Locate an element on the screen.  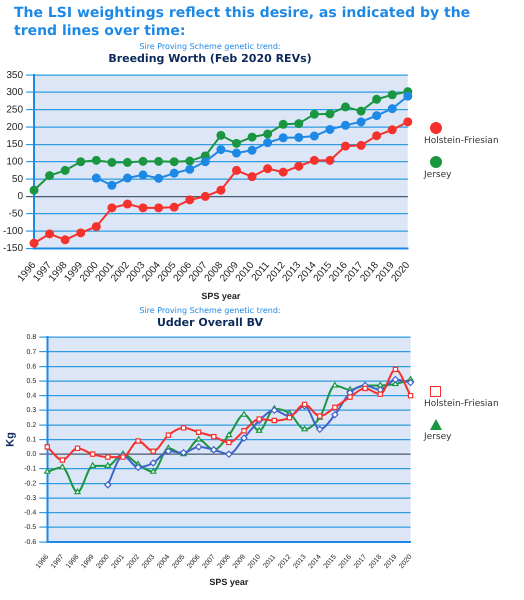
y-tick-label: 50 is located at coordinates (18, 179).